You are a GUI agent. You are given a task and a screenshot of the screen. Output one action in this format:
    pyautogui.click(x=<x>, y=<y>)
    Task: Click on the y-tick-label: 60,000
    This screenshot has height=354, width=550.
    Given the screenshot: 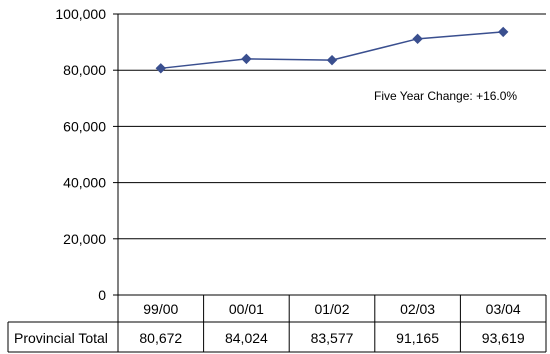 What is the action you would take?
    pyautogui.click(x=84, y=126)
    